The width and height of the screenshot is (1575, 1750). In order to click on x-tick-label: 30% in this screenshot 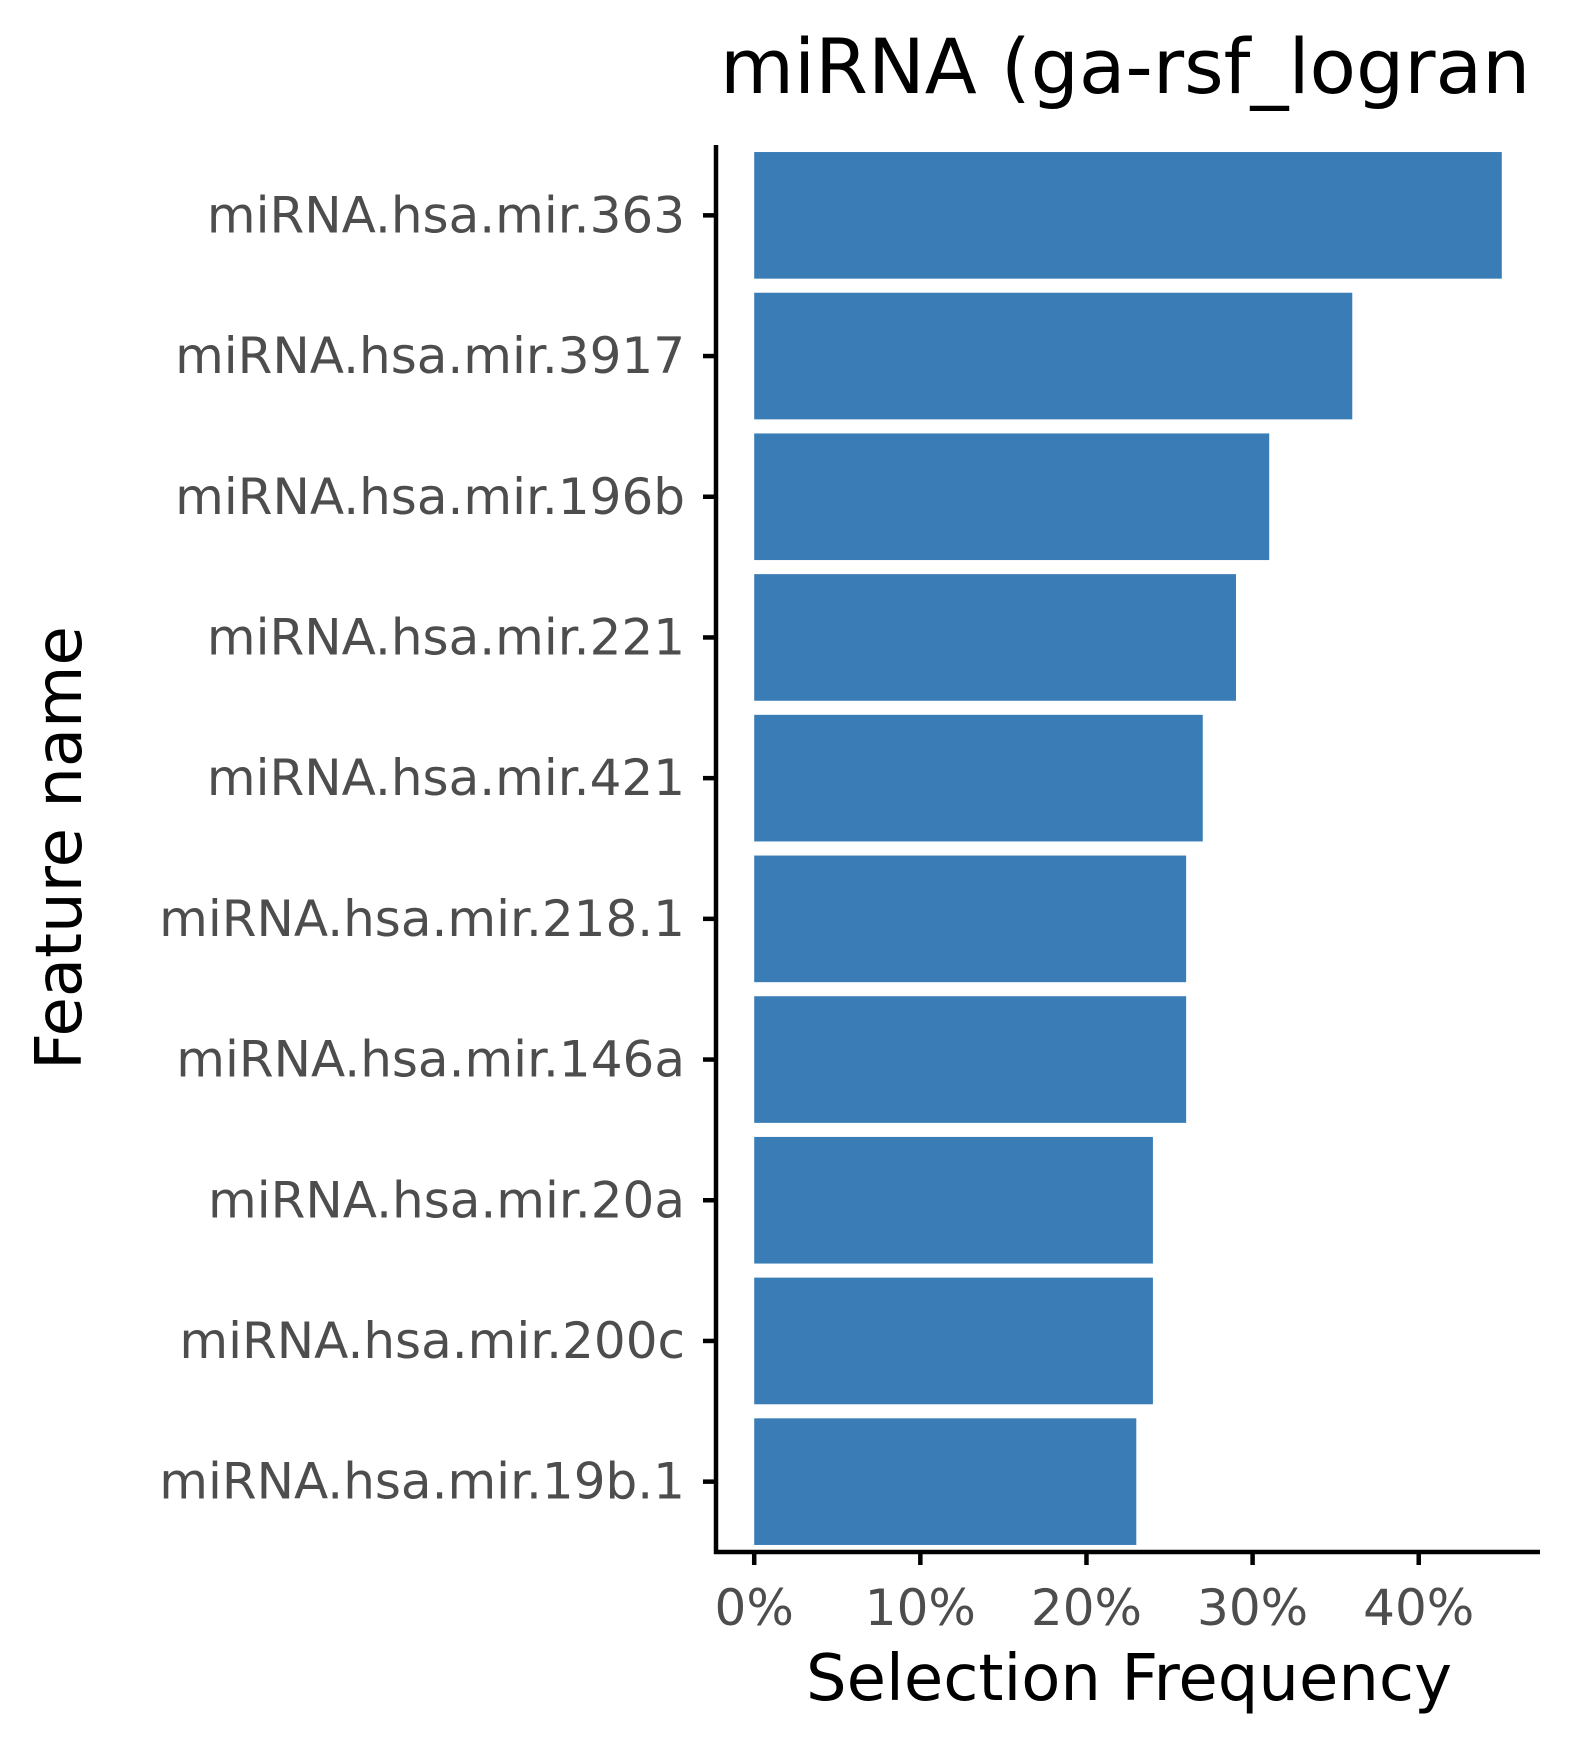, I will do `click(1252, 1608)`.